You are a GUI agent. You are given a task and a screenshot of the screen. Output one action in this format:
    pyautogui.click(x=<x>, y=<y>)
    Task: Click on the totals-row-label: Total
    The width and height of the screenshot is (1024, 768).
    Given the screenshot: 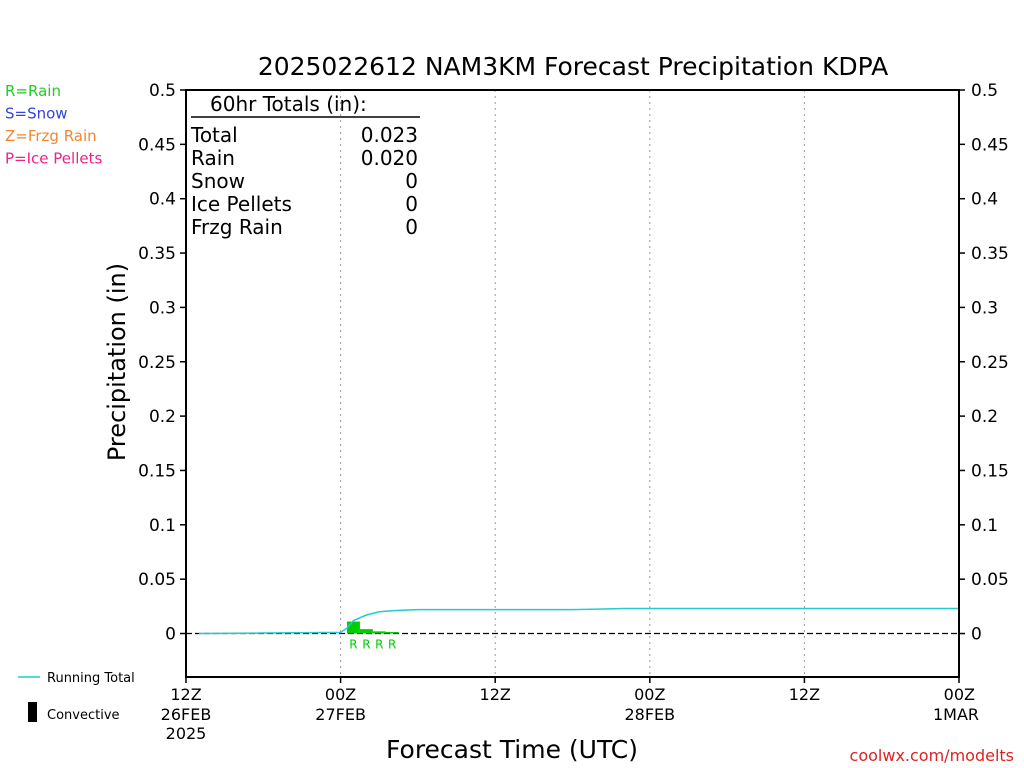 What is the action you would take?
    pyautogui.click(x=214, y=135)
    